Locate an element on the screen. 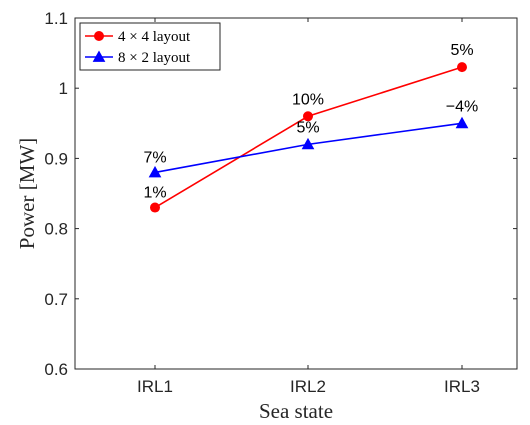 The width and height of the screenshot is (530, 425). y-axis-label: Power [MW] is located at coordinates (27, 193).